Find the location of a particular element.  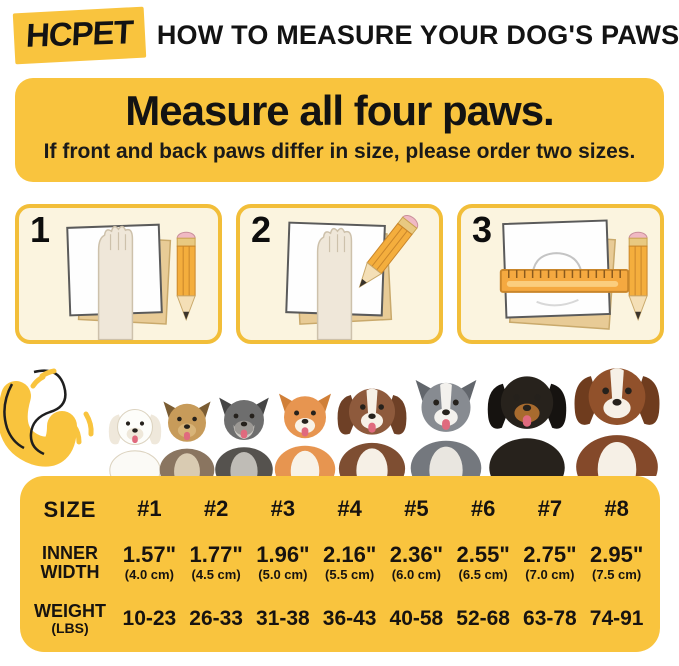

banner-heading: Measure all four paws. is located at coordinates (339, 110).